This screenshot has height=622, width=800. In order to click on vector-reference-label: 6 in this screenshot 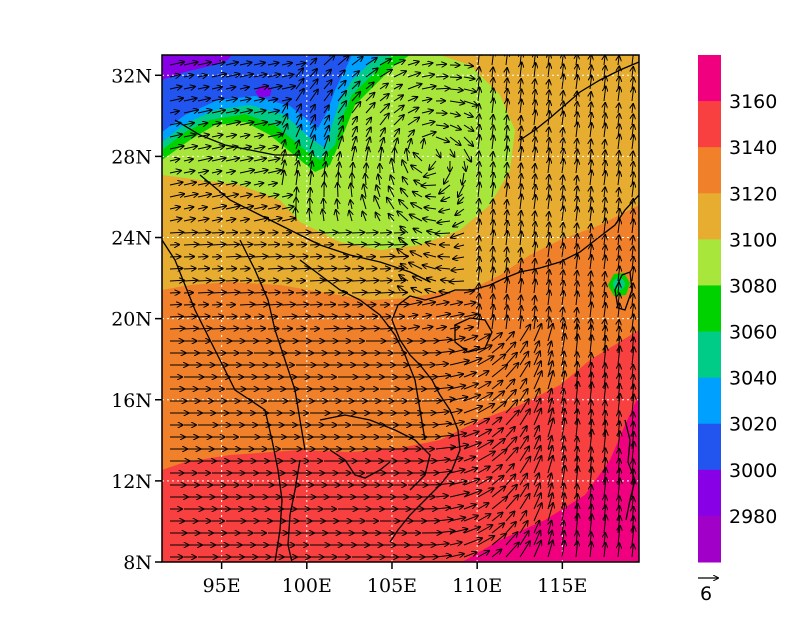, I will do `click(706, 594)`.